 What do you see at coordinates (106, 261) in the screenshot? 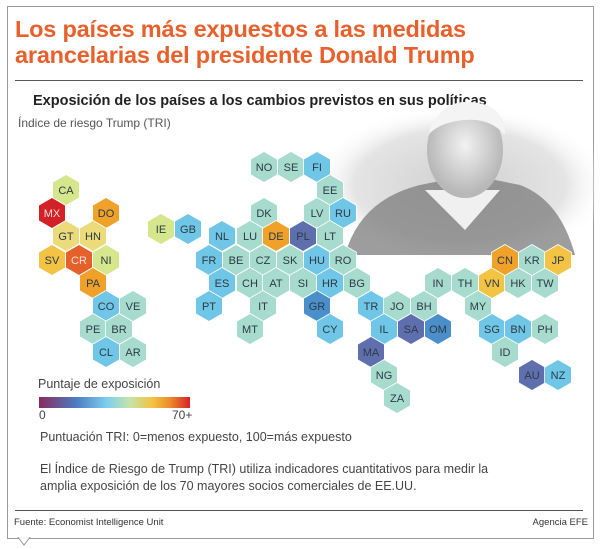
I see `country-code: NI` at bounding box center [106, 261].